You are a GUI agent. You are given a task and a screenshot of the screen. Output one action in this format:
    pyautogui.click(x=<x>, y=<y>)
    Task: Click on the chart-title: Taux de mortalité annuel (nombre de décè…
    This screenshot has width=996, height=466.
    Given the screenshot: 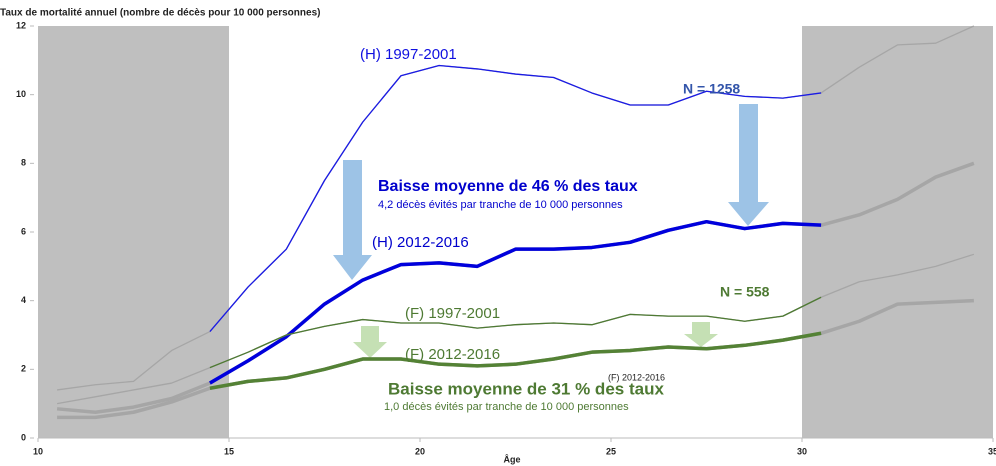 What is the action you would take?
    pyautogui.click(x=160, y=13)
    